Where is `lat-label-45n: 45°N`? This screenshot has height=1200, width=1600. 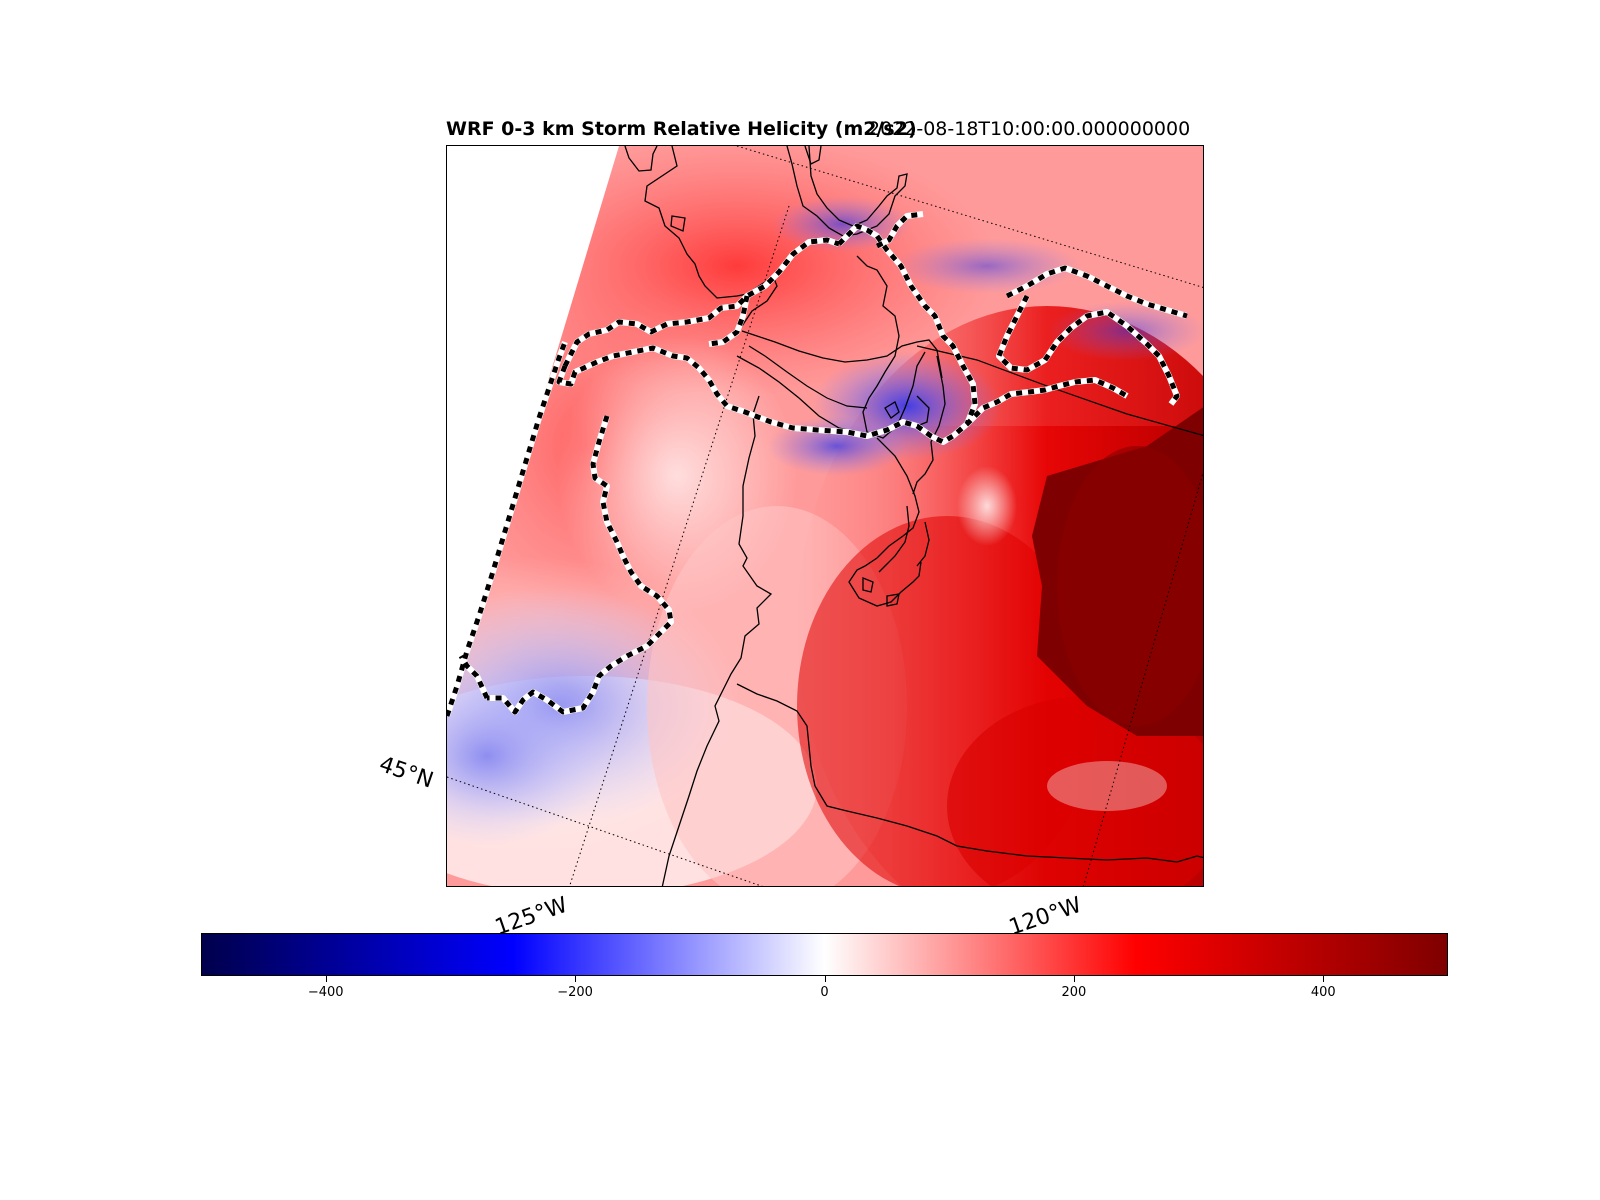
lat-label-45n: 45°N is located at coordinates (406, 773).